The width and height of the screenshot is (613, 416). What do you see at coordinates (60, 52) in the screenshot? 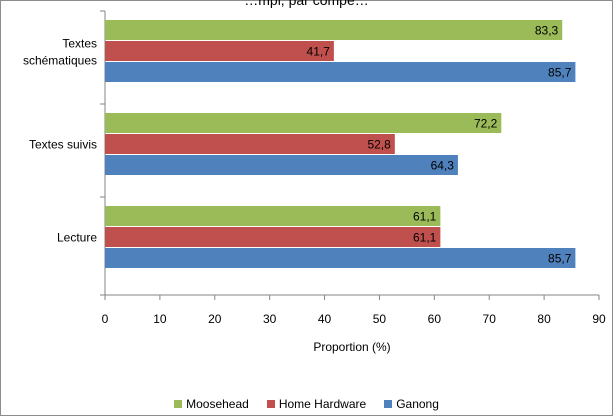
I see `y-tick-label: Textes schématiques` at bounding box center [60, 52].